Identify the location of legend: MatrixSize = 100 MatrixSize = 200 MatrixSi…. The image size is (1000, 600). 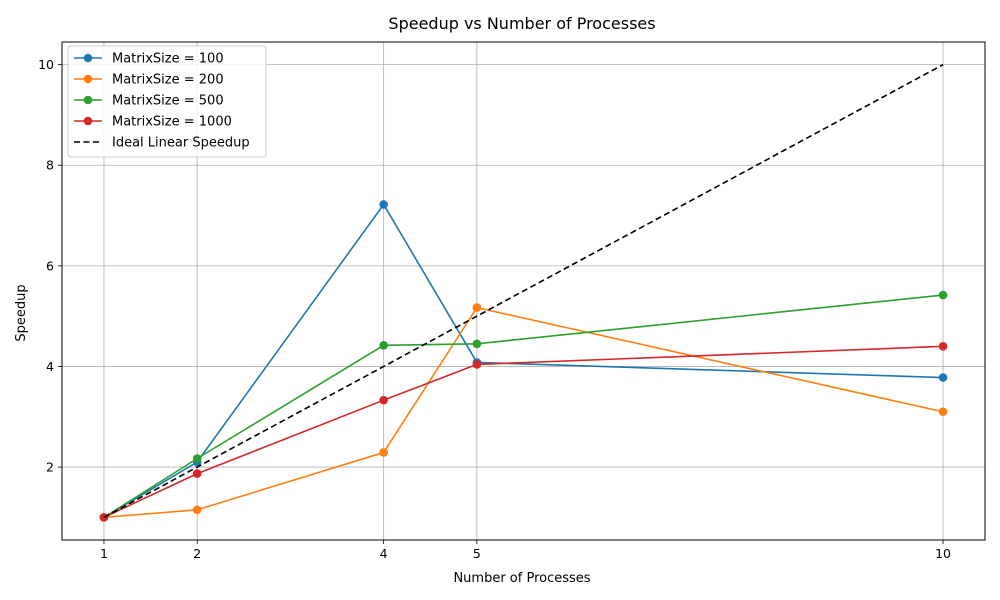
(167, 101).